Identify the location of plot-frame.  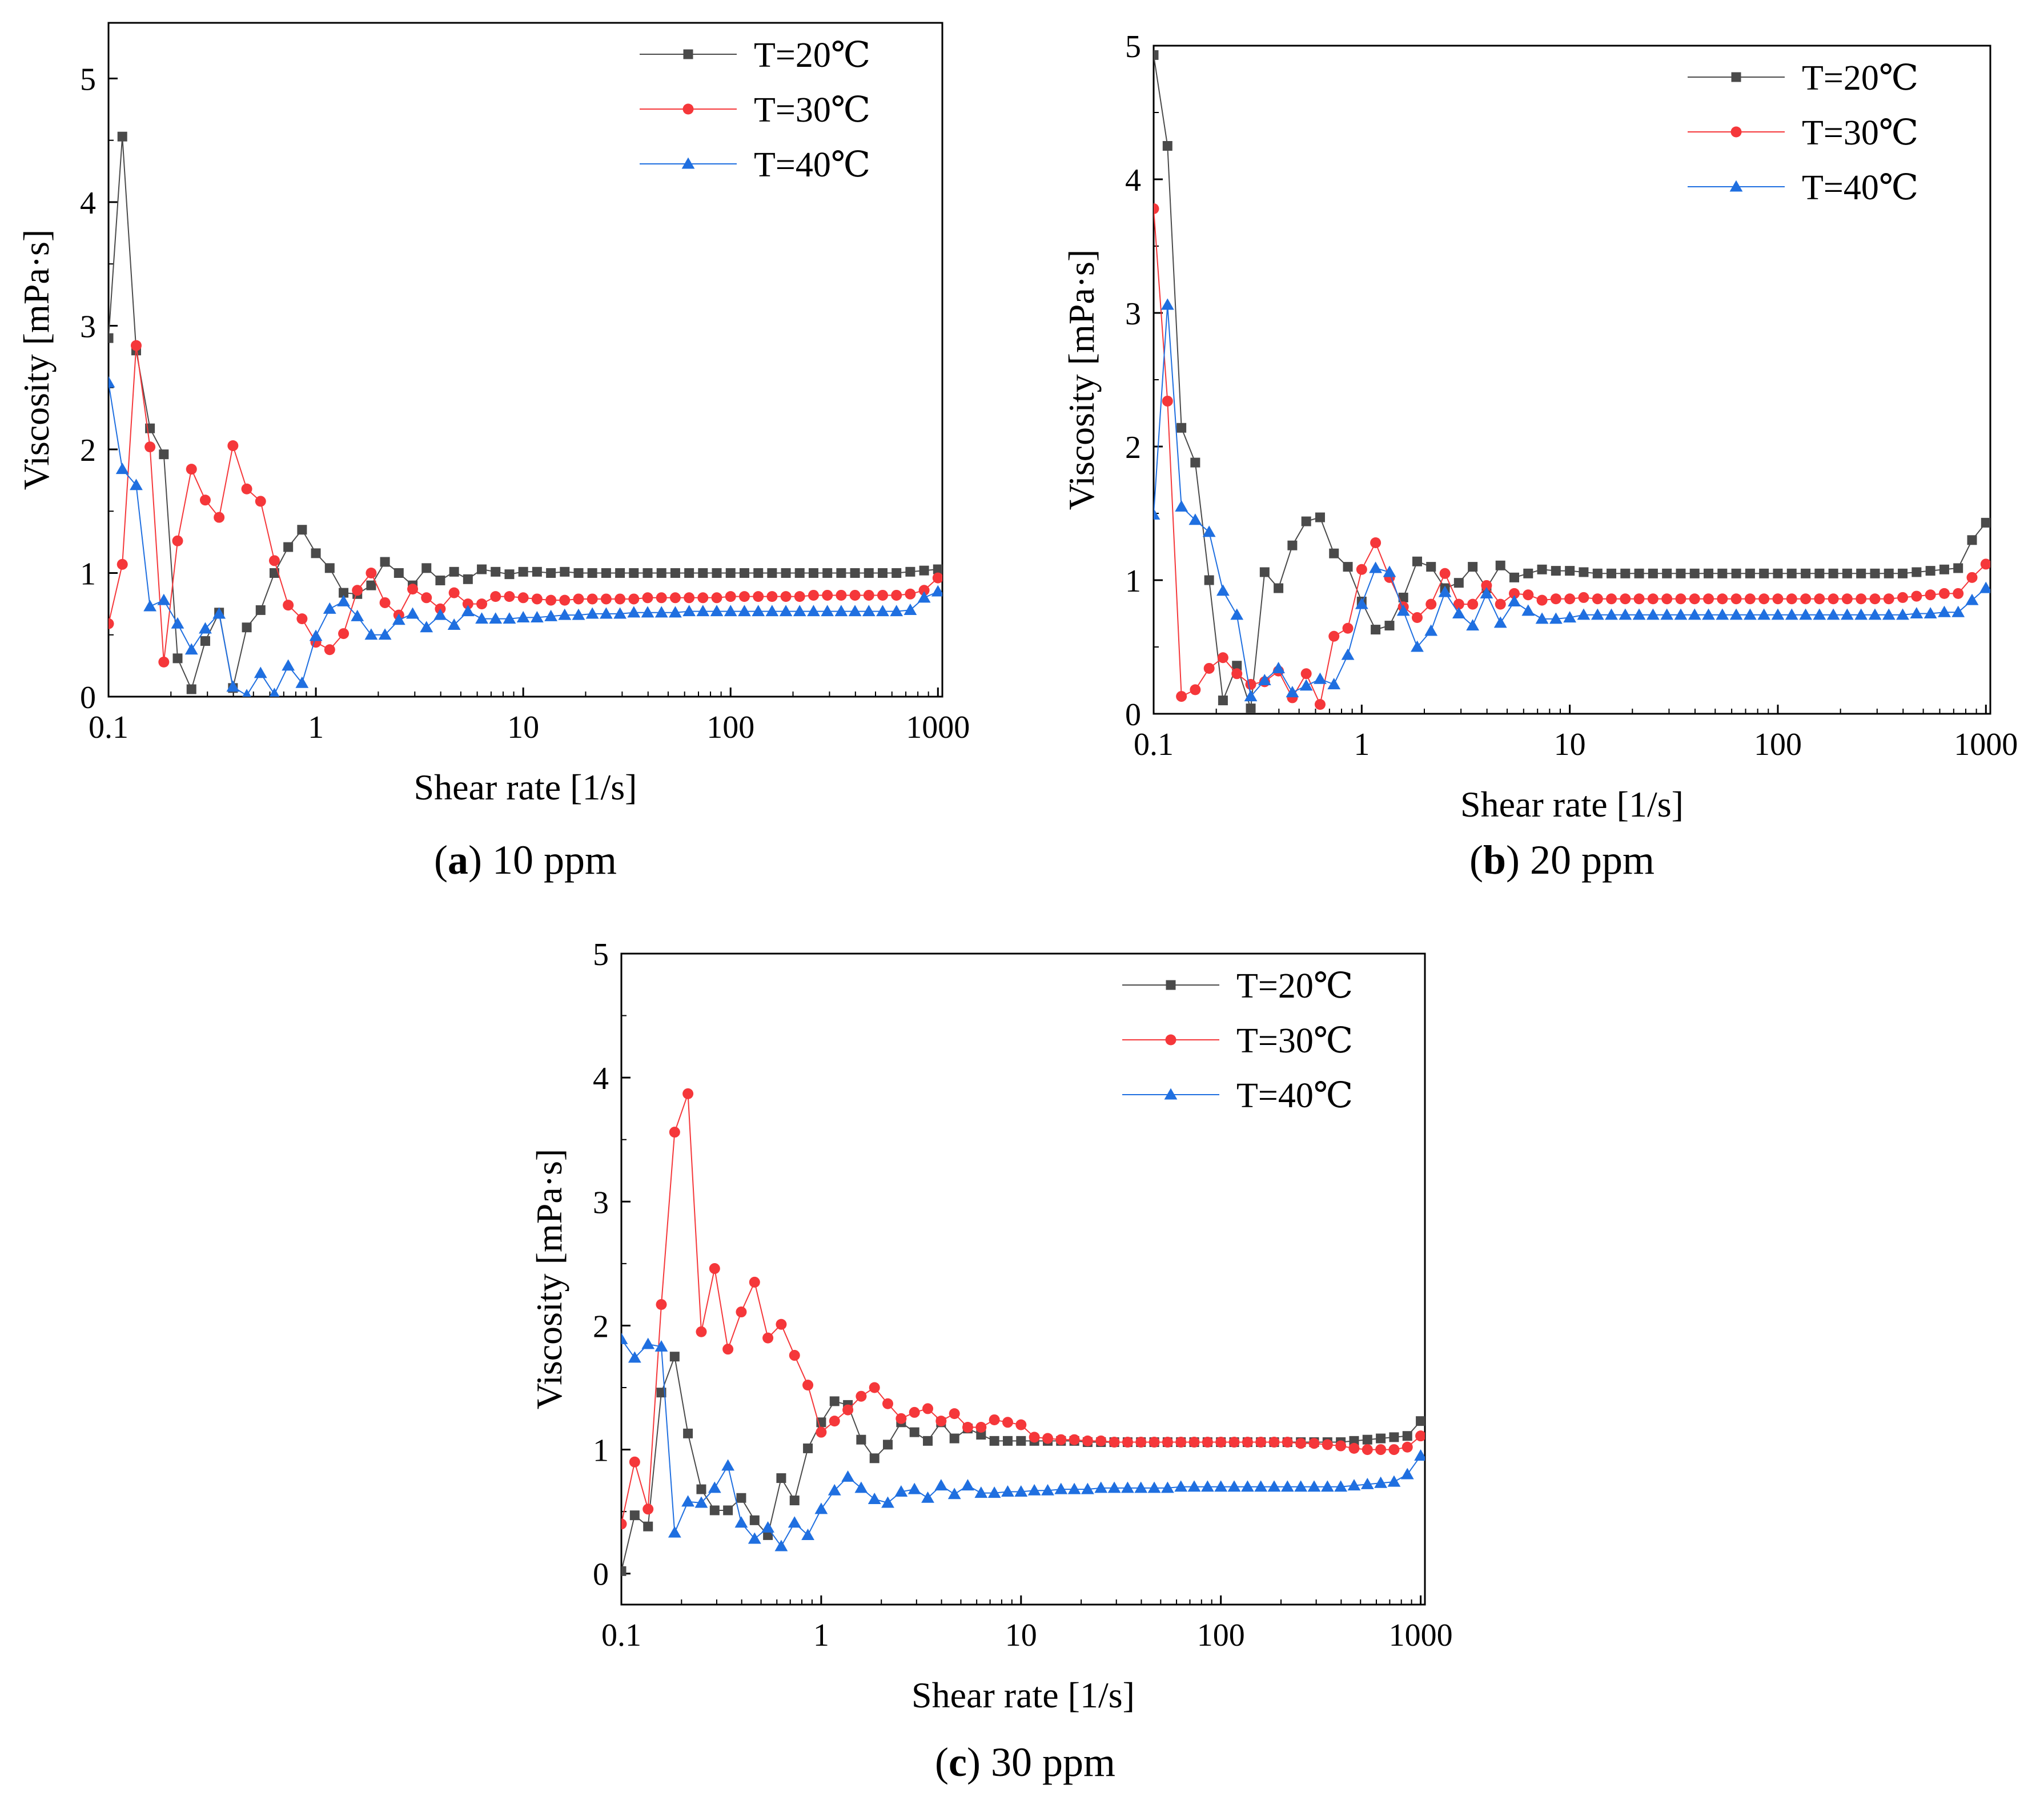
(1023, 1279).